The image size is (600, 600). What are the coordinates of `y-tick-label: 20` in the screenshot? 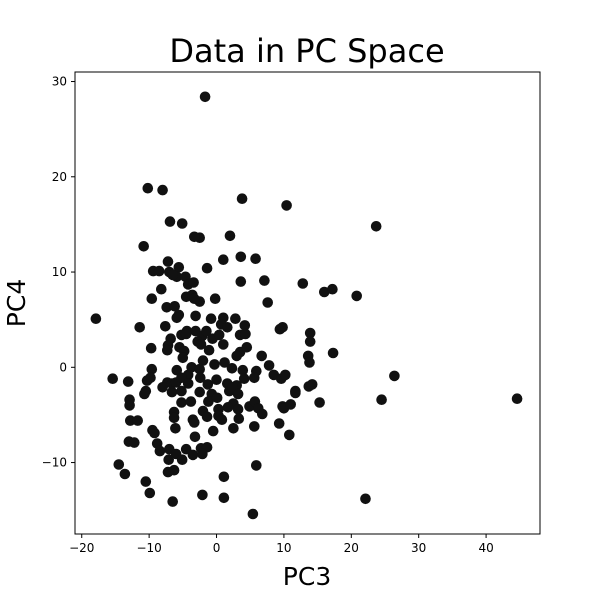 It's located at (59, 177).